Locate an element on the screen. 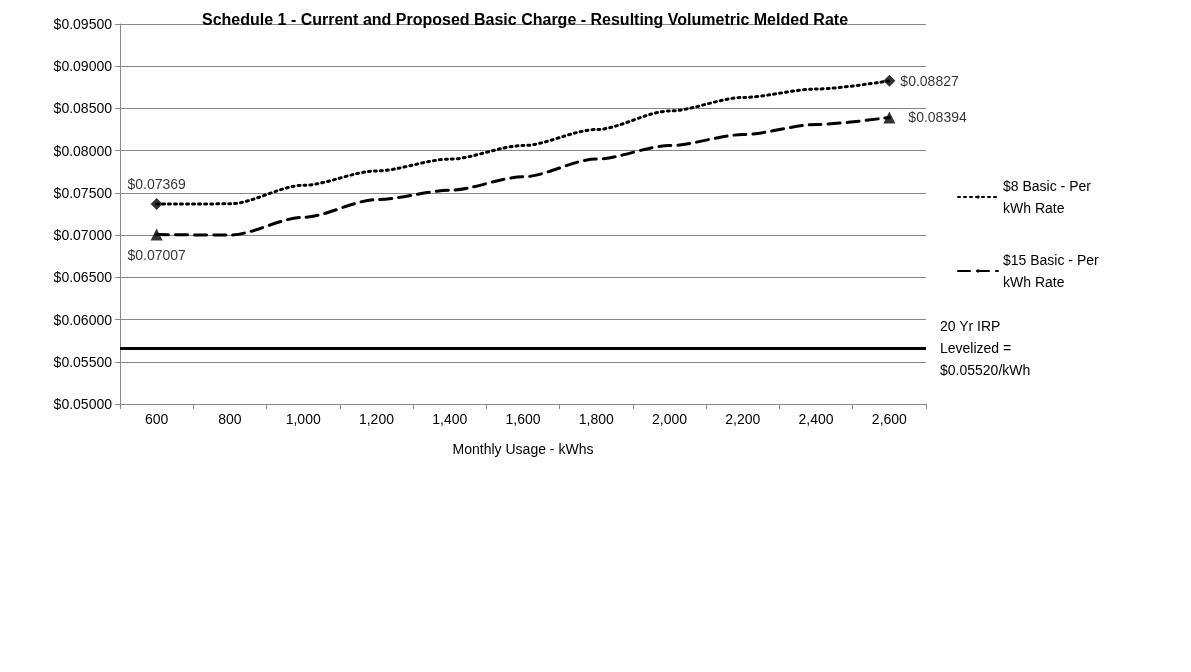  y-tick-label: $0.09500 is located at coordinates (83, 24).